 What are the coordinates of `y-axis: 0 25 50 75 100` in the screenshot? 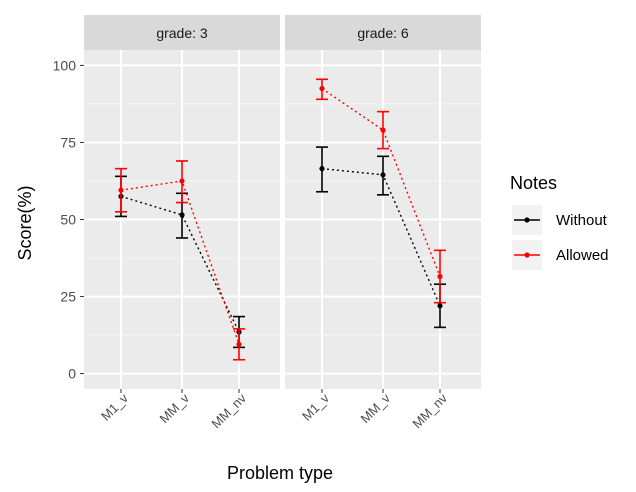 It's located at (68, 219).